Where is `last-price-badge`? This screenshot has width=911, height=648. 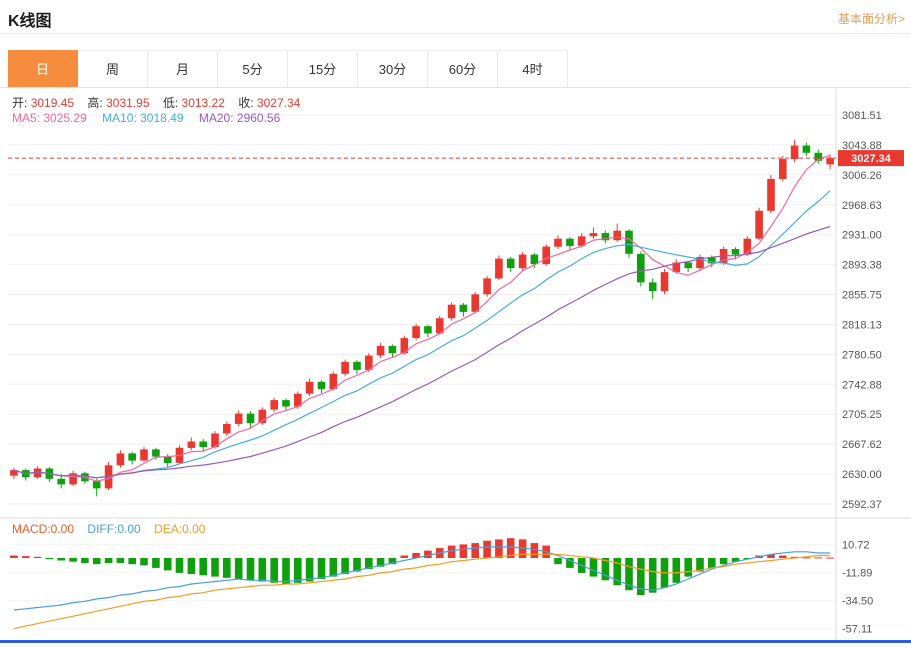 last-price-badge is located at coordinates (871, 158).